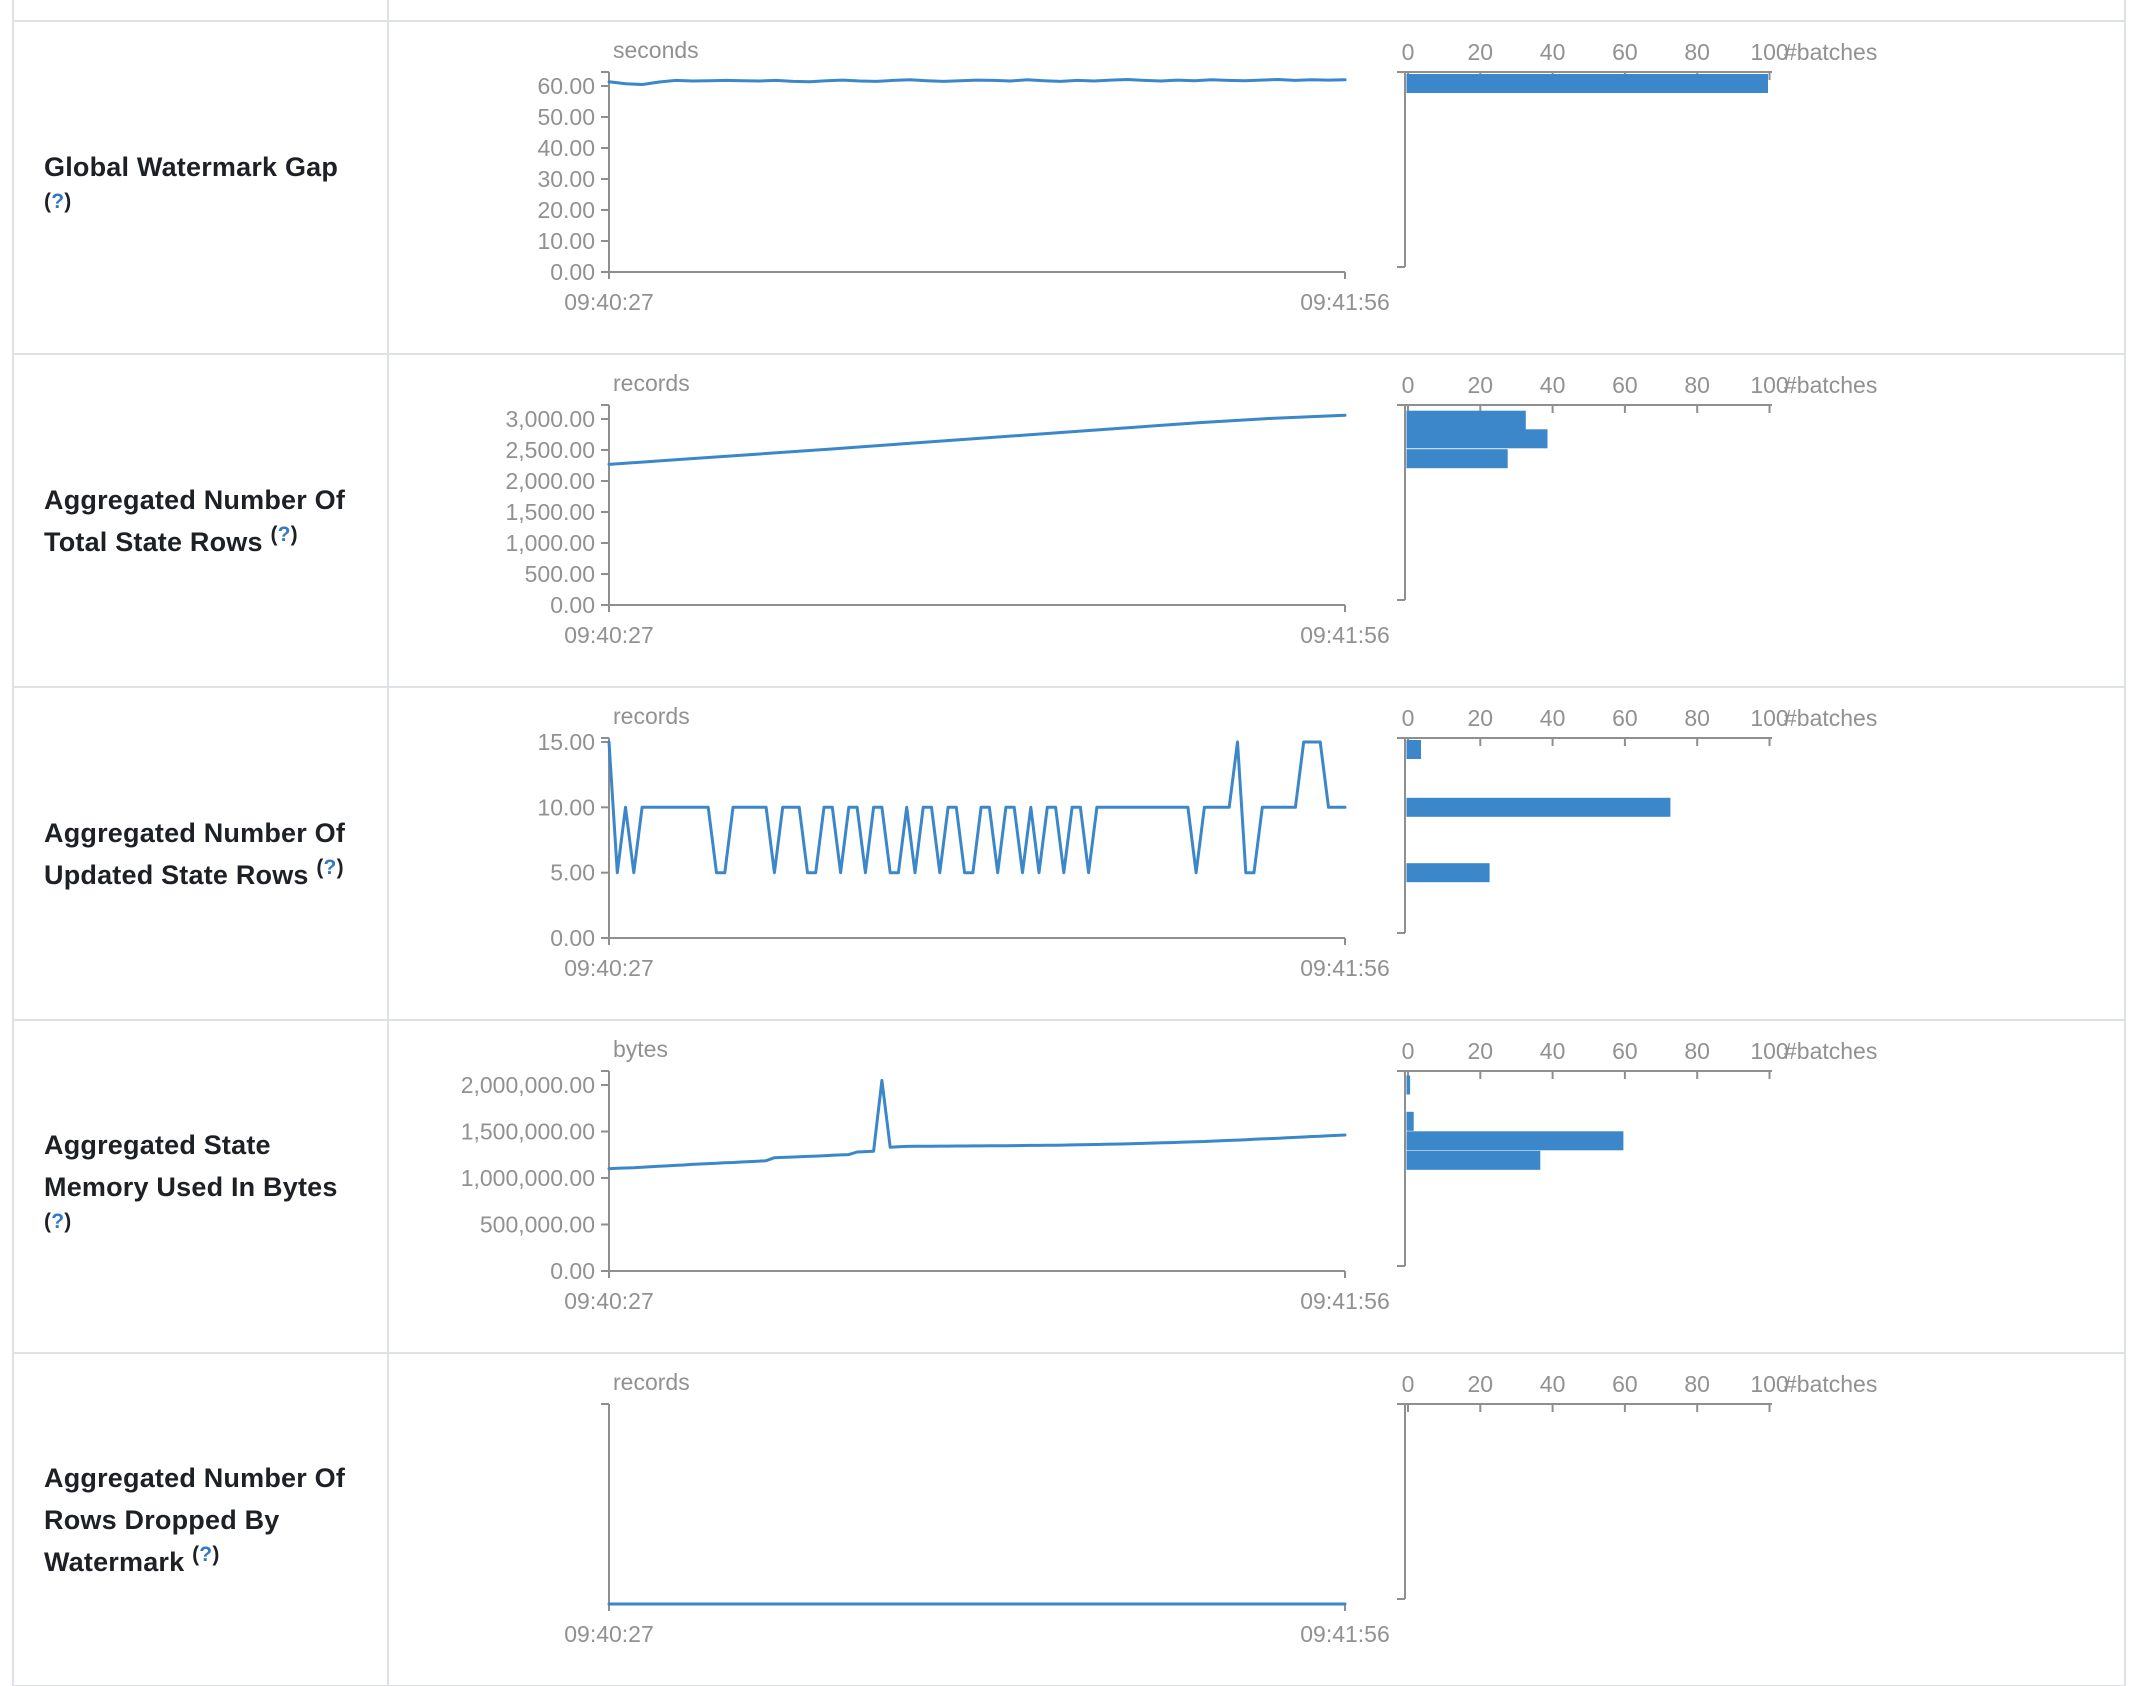 This screenshot has height=1686, width=2132. Describe the element at coordinates (550, 419) in the screenshot. I see `y-tick-label: 3,000.00` at that location.